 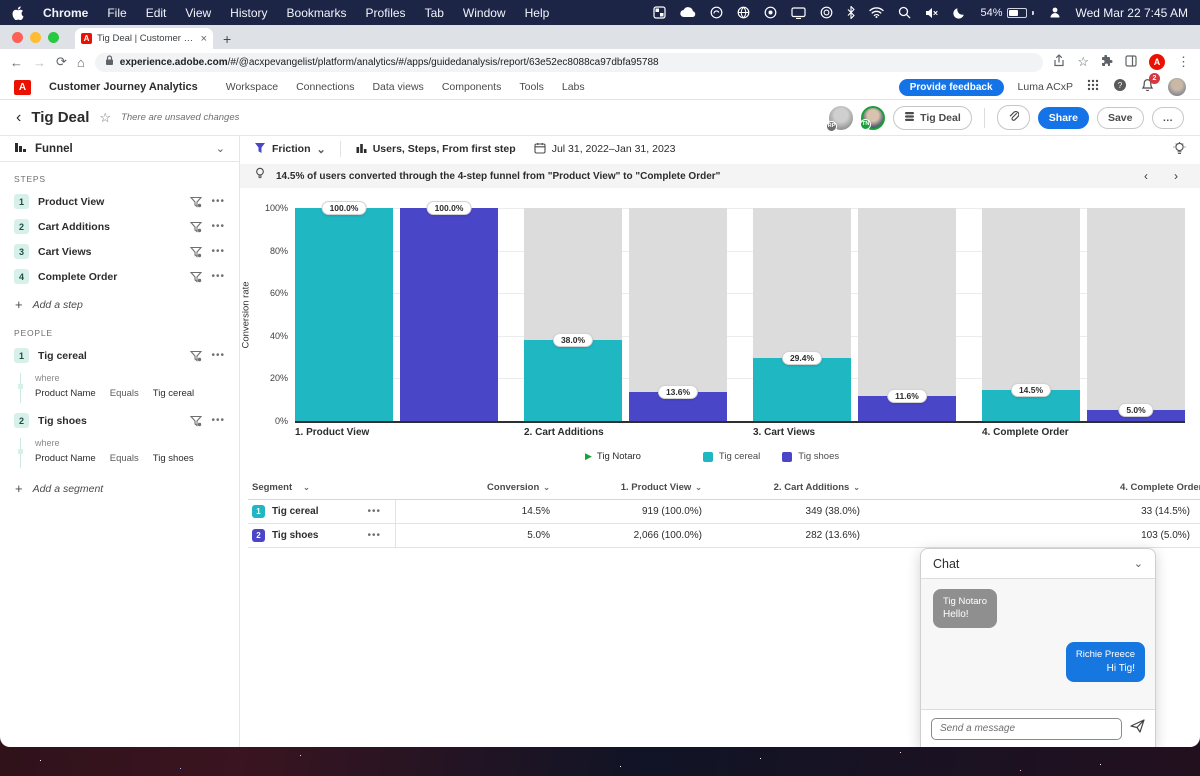 What do you see at coordinates (573, 314) in the screenshot?
I see `bar-track: 38.0%` at bounding box center [573, 314].